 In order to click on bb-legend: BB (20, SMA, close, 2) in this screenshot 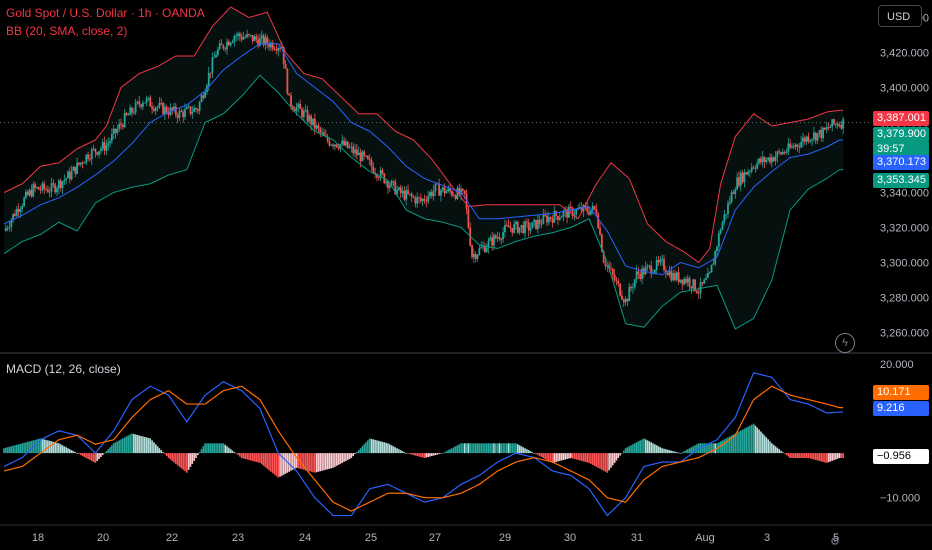, I will do `click(66, 31)`.